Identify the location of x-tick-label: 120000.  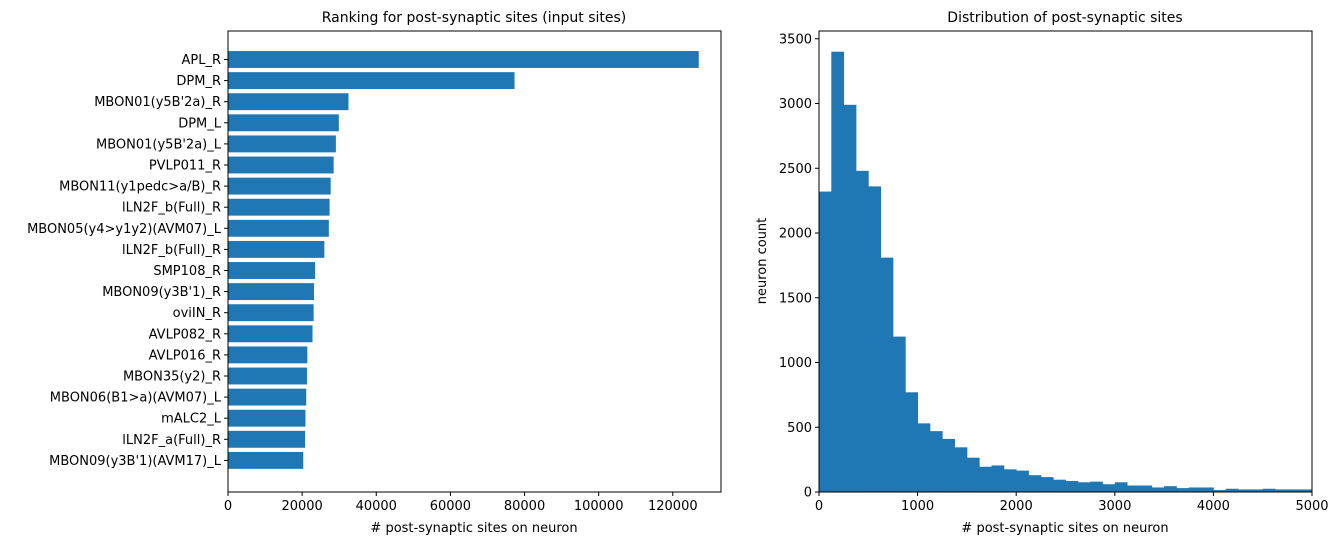
(673, 506).